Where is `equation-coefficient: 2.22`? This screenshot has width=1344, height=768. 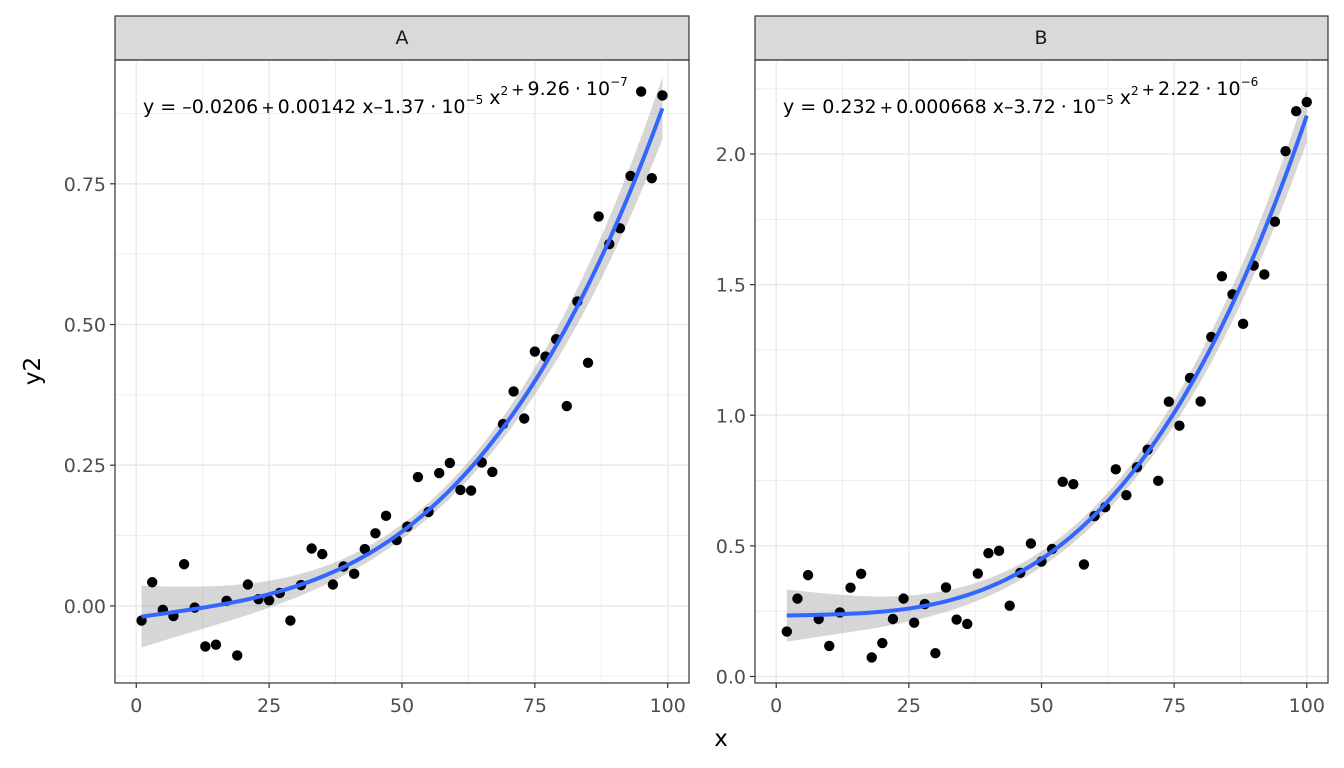
equation-coefficient: 2.22 is located at coordinates (1179, 89).